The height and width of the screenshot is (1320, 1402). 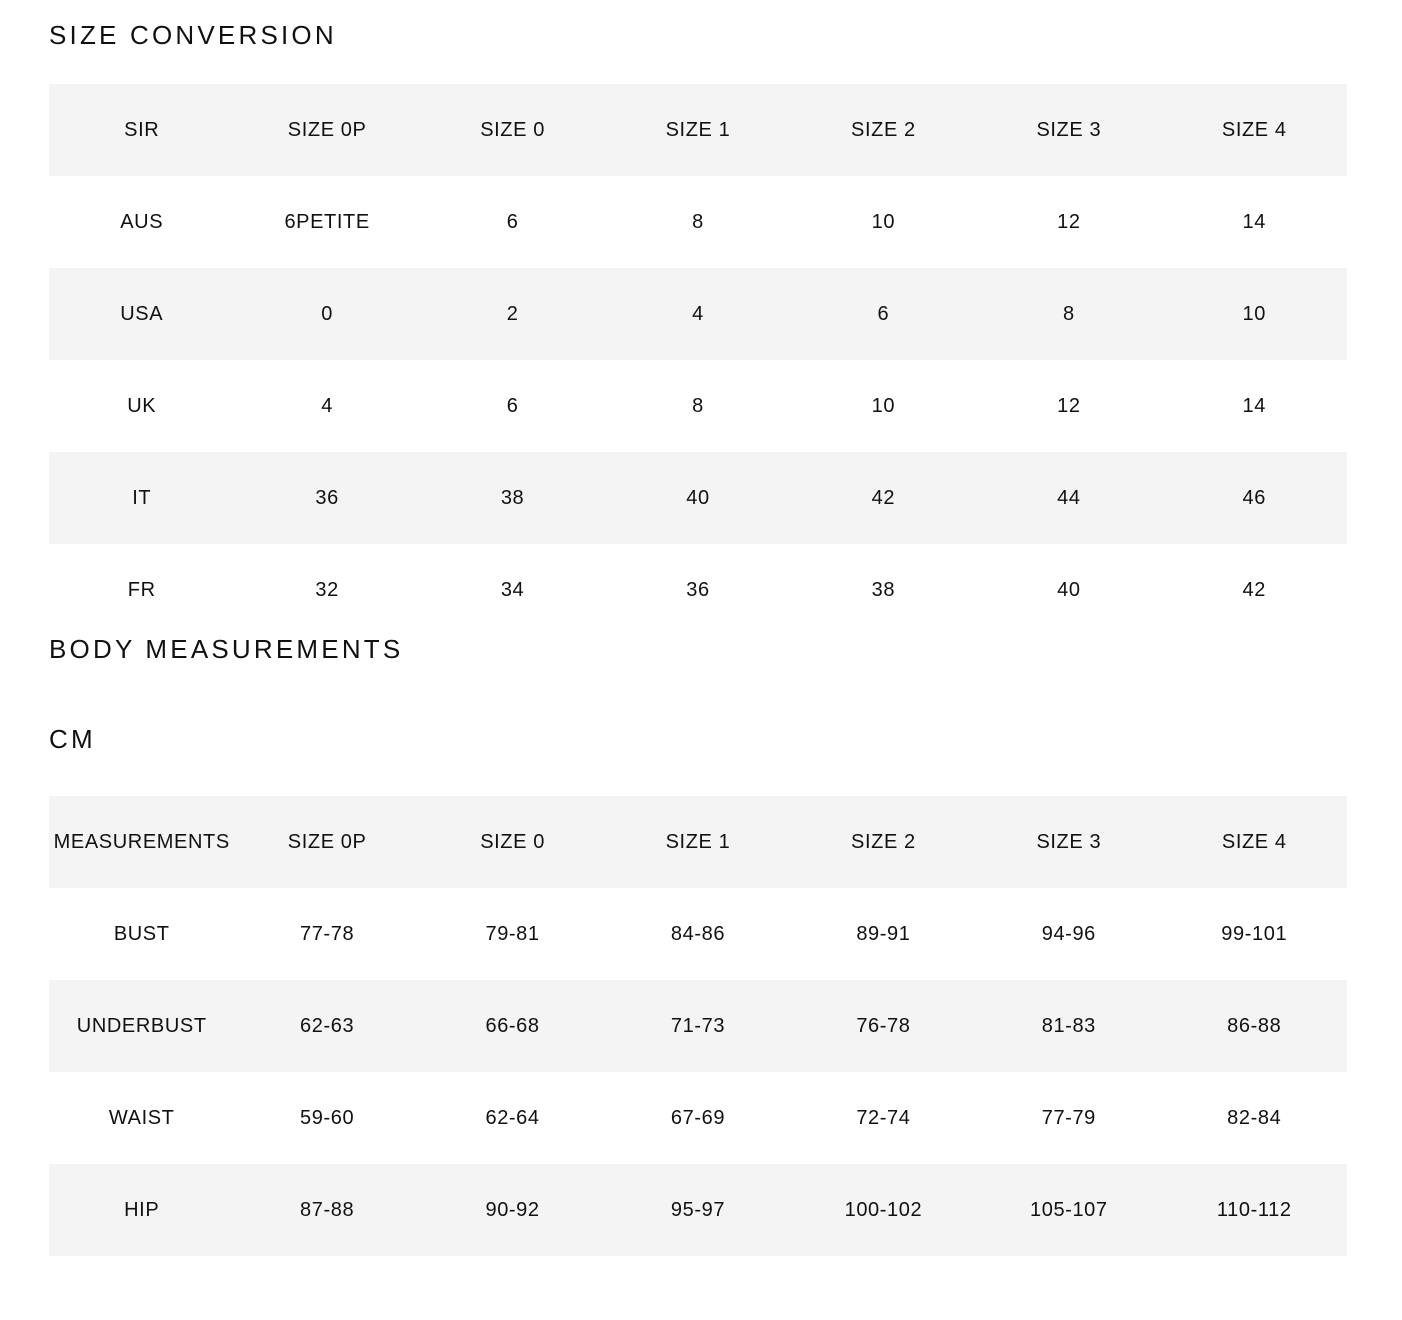 I want to click on table-cell: 89-91, so click(x=883, y=933).